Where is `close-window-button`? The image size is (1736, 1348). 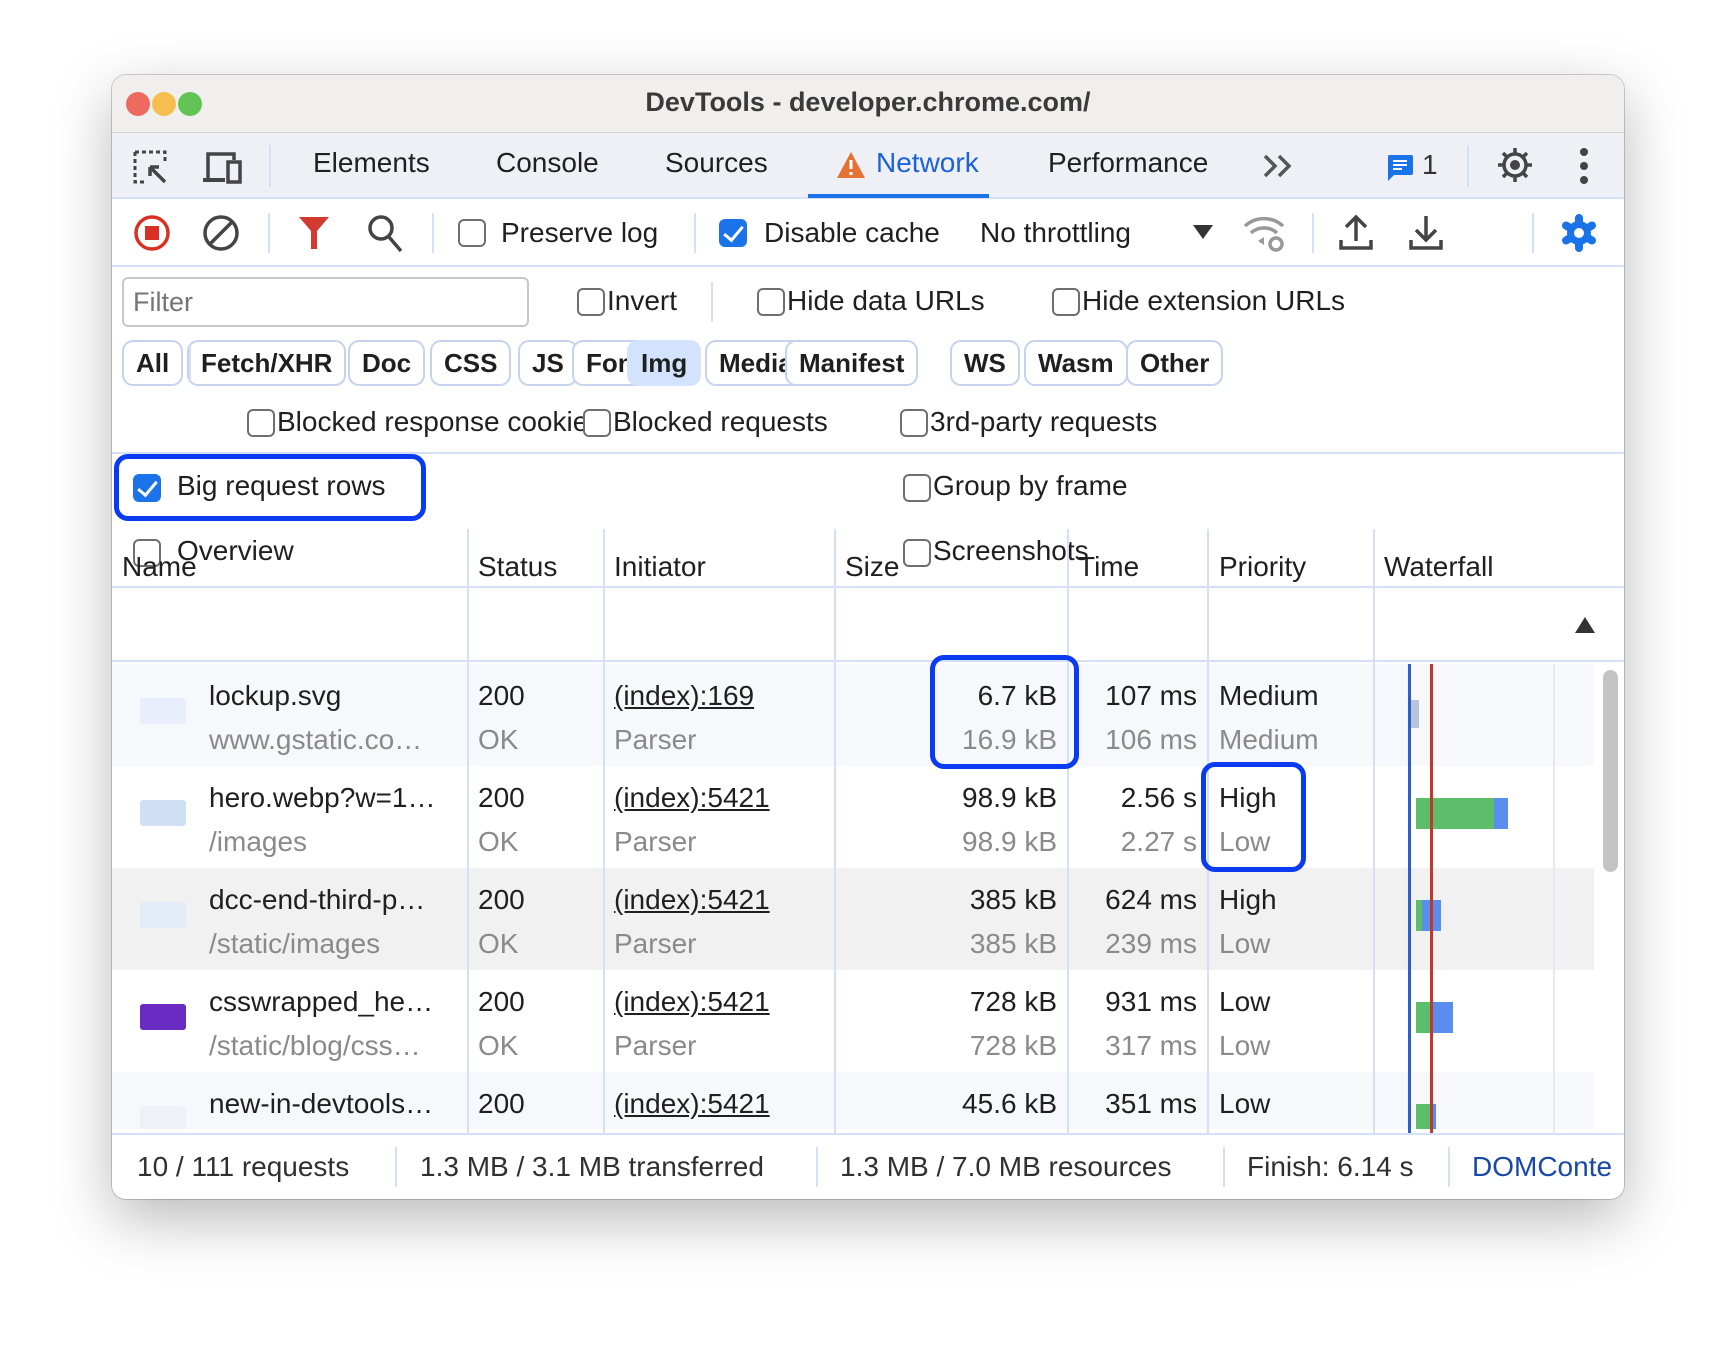 close-window-button is located at coordinates (138, 104).